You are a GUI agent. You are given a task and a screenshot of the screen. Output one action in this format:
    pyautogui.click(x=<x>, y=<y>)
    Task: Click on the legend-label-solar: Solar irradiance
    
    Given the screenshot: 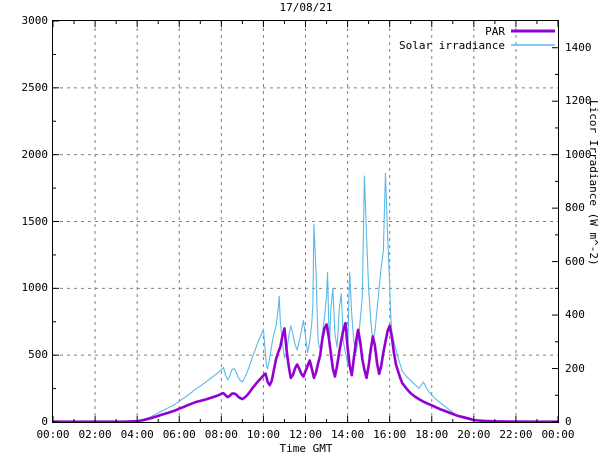 What is the action you would take?
    pyautogui.click(x=452, y=45)
    